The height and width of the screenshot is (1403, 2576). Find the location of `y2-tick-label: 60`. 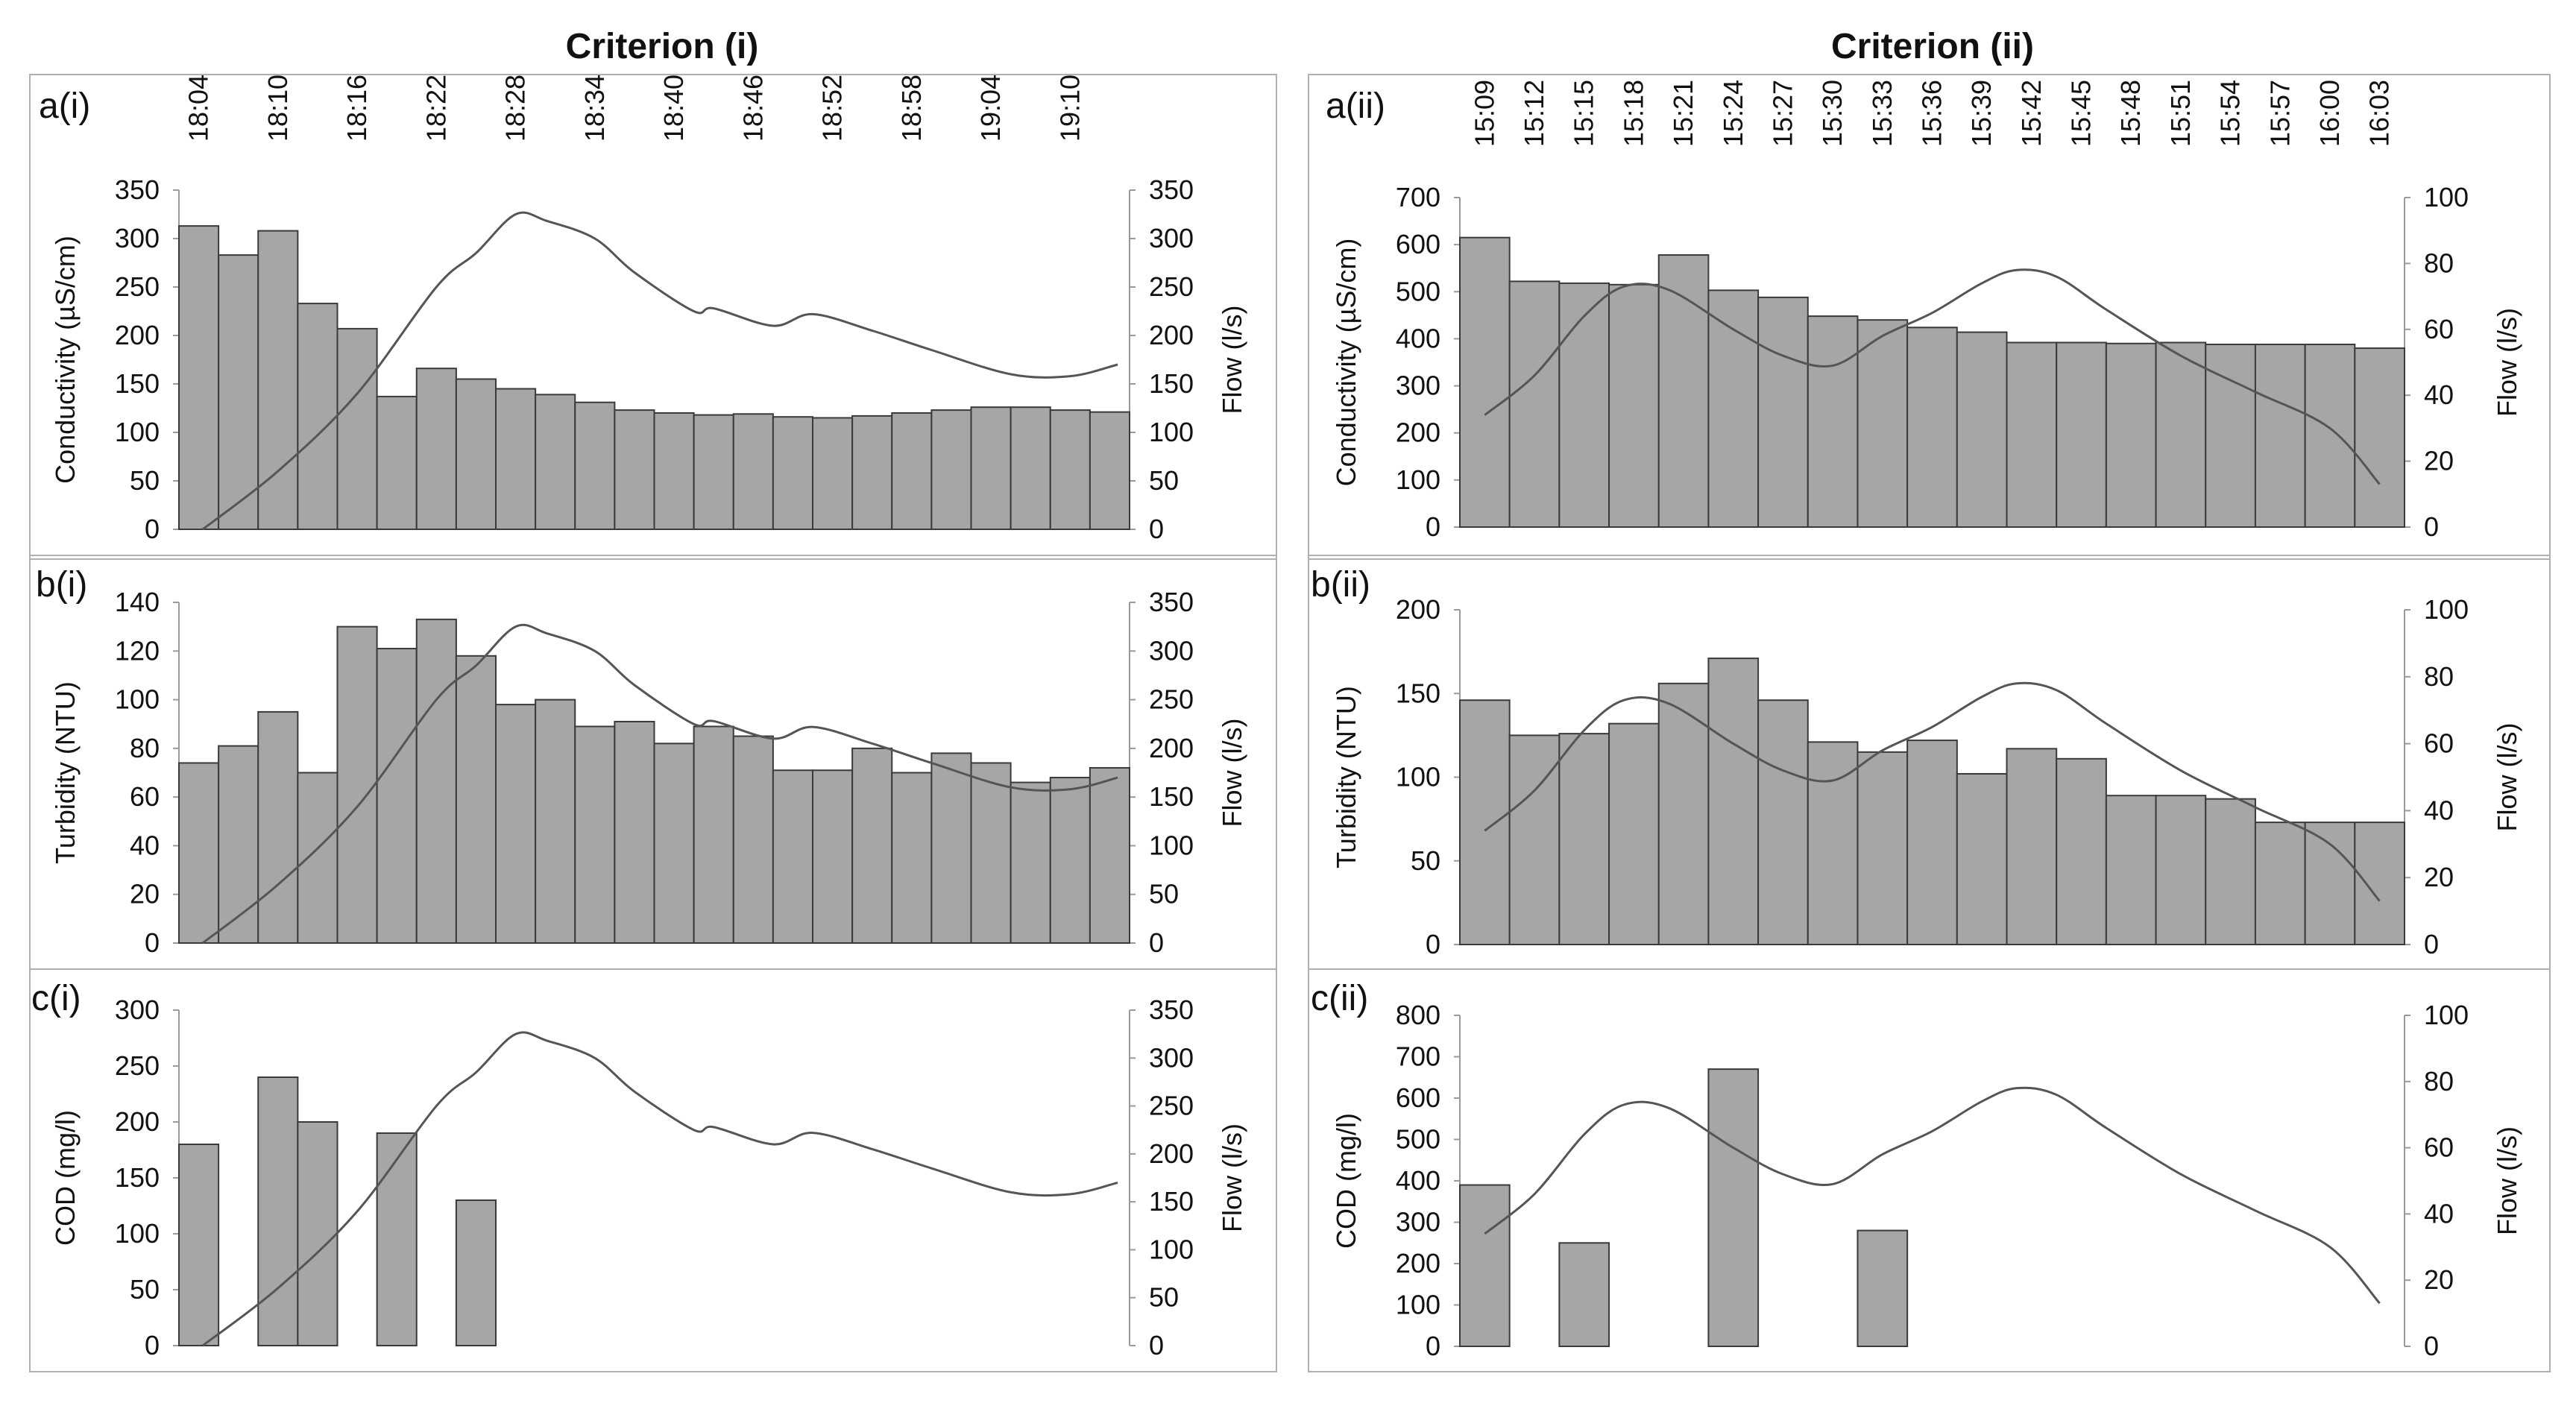

y2-tick-label: 60 is located at coordinates (2439, 1147).